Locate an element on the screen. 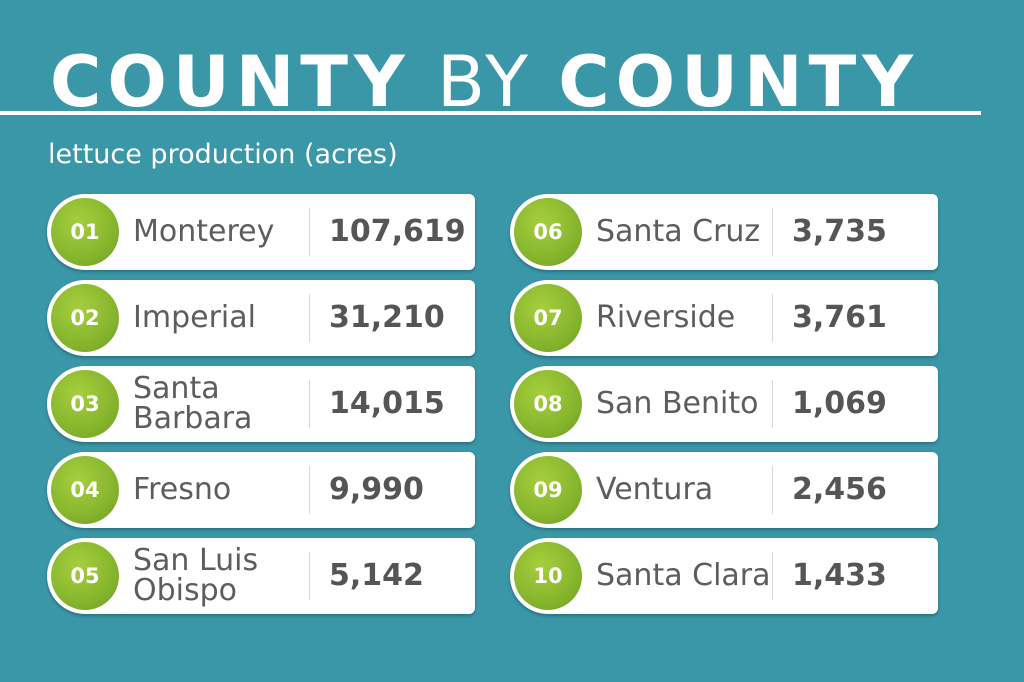  acreage-value: 5,142 is located at coordinates (376, 575).